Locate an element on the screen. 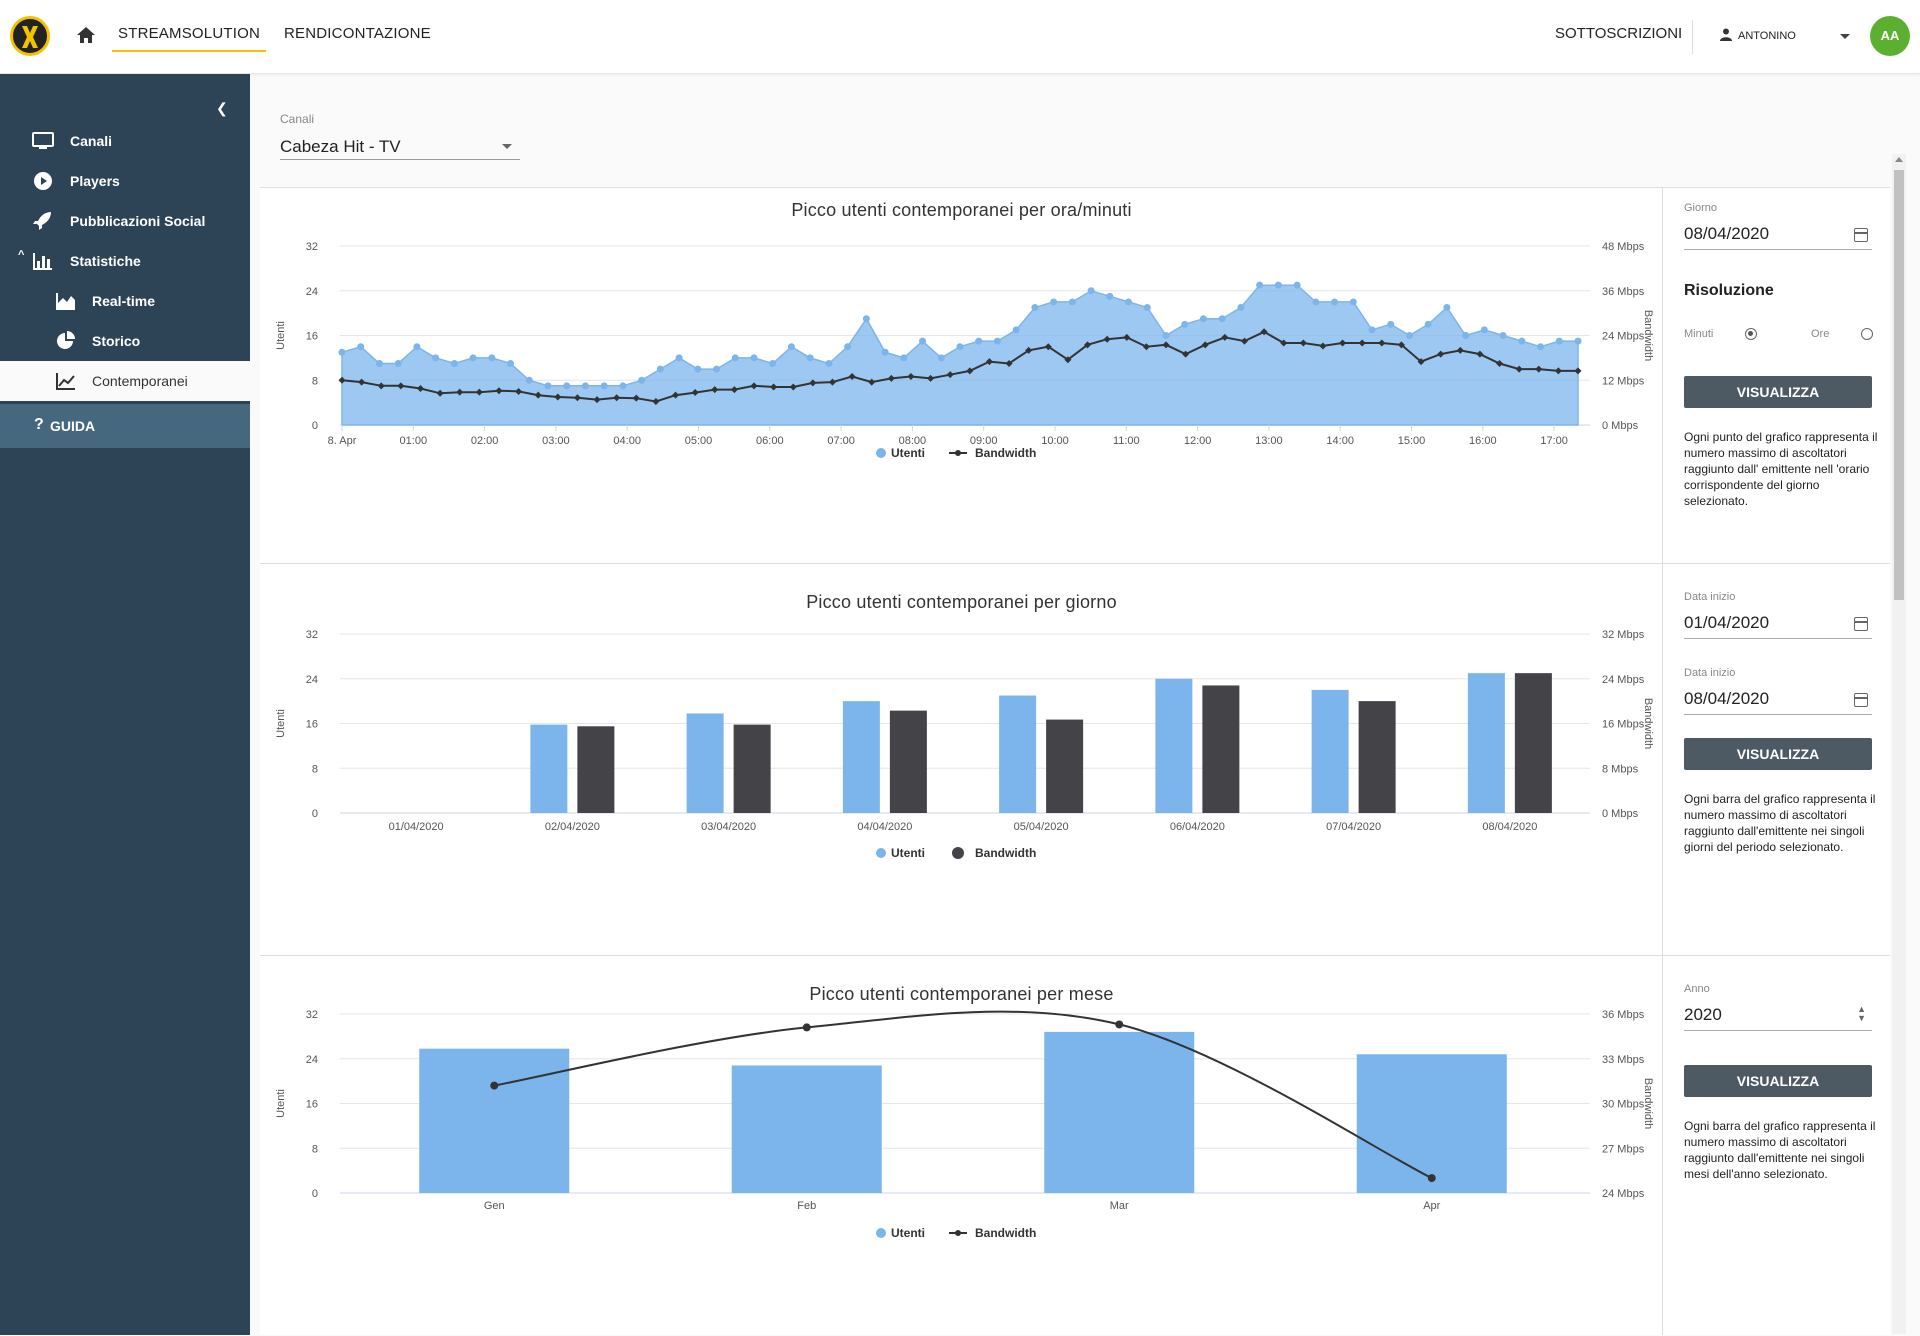 The height and width of the screenshot is (1336, 1920). x-tick-label: 14:00 is located at coordinates (1340, 441).